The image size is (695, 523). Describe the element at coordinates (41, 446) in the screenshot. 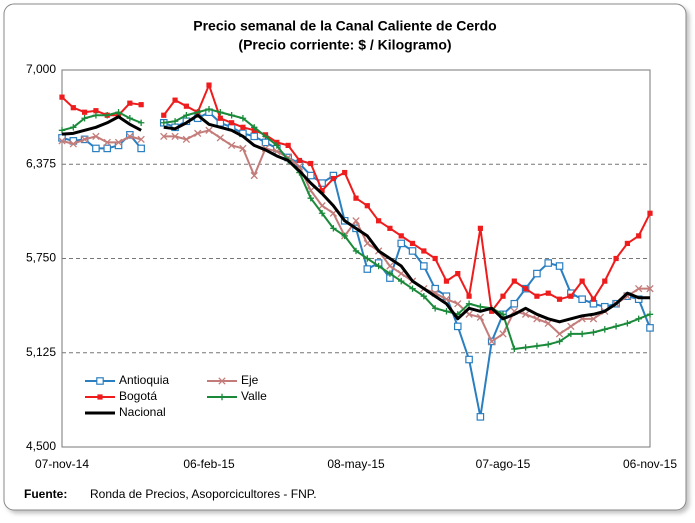

I see `y-tick-label: 4,500` at that location.